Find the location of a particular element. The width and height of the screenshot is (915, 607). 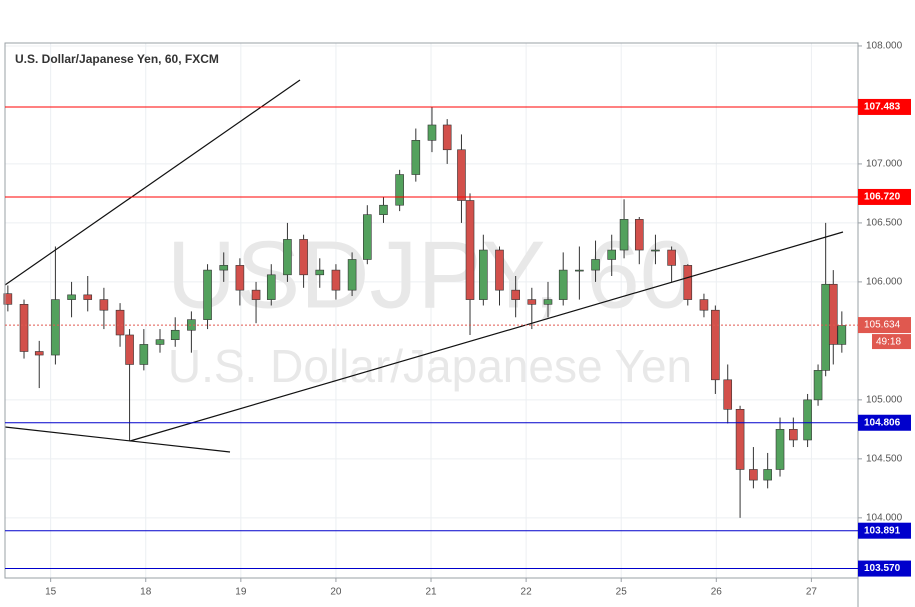

x-tick-label: 21 is located at coordinates (431, 592).